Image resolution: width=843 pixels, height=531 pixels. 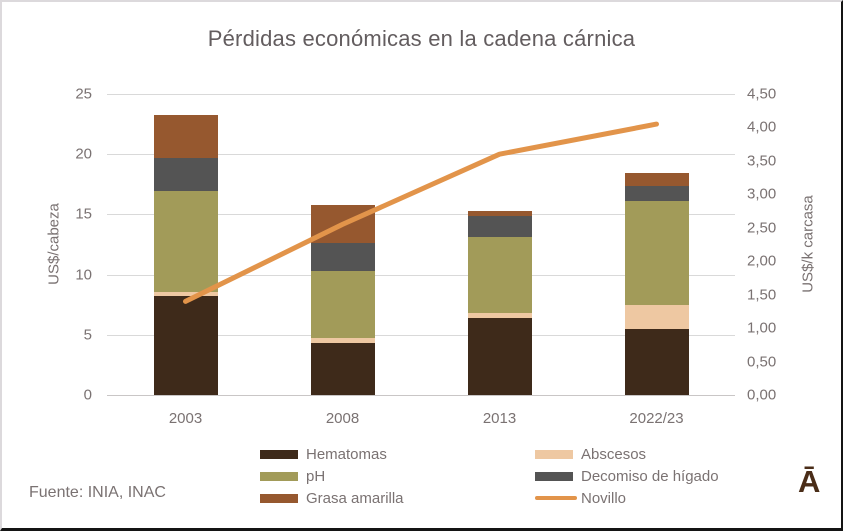 What do you see at coordinates (762, 328) in the screenshot?
I see `right-axis-tick-label: 1,00` at bounding box center [762, 328].